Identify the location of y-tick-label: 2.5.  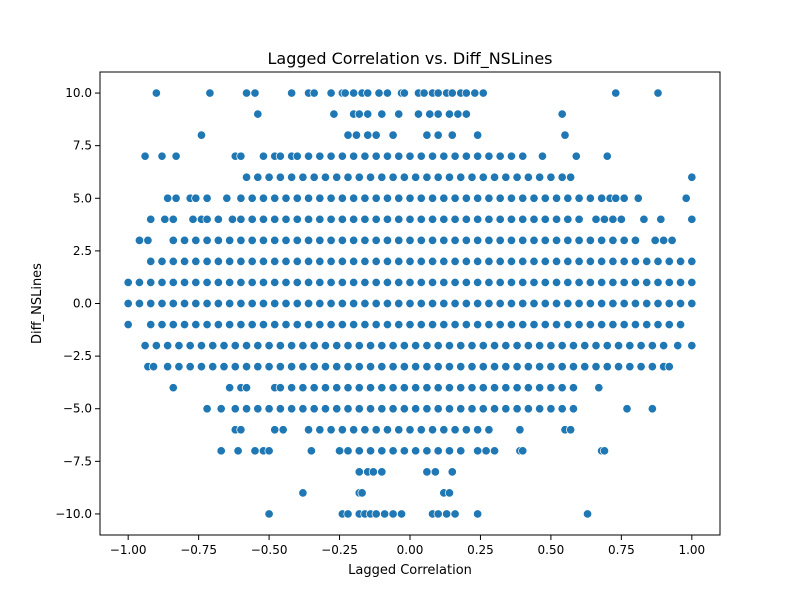
(82, 251).